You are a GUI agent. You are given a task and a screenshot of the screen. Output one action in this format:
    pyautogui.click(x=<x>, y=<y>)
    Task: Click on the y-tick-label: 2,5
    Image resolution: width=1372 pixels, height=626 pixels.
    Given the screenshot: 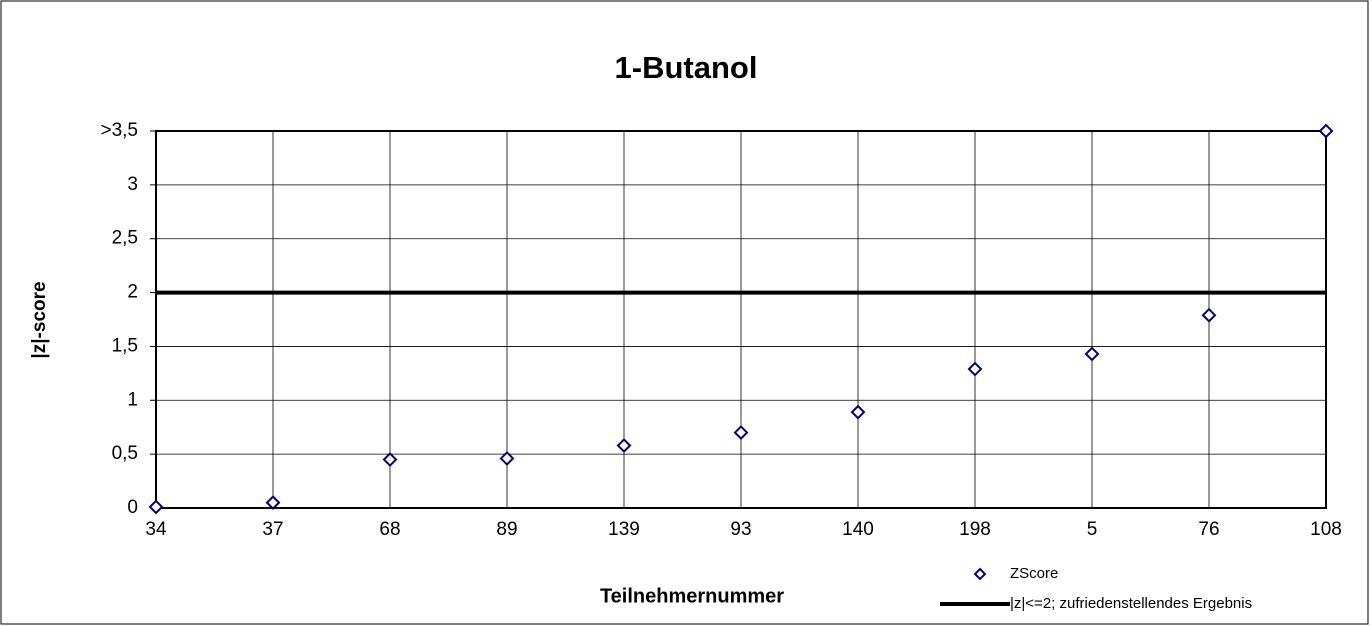 What is the action you would take?
    pyautogui.click(x=125, y=238)
    